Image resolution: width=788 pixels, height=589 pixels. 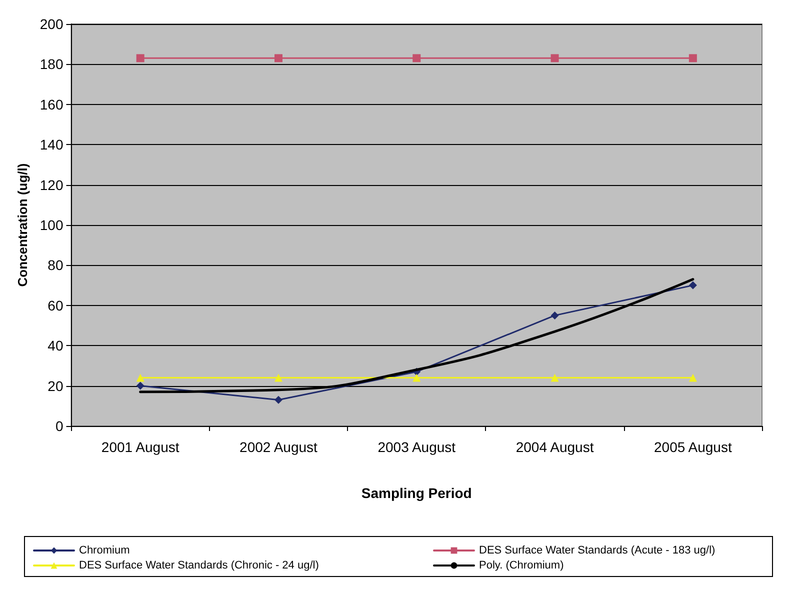 What do you see at coordinates (279, 447) in the screenshot?
I see `x-tick-label: 2002 August` at bounding box center [279, 447].